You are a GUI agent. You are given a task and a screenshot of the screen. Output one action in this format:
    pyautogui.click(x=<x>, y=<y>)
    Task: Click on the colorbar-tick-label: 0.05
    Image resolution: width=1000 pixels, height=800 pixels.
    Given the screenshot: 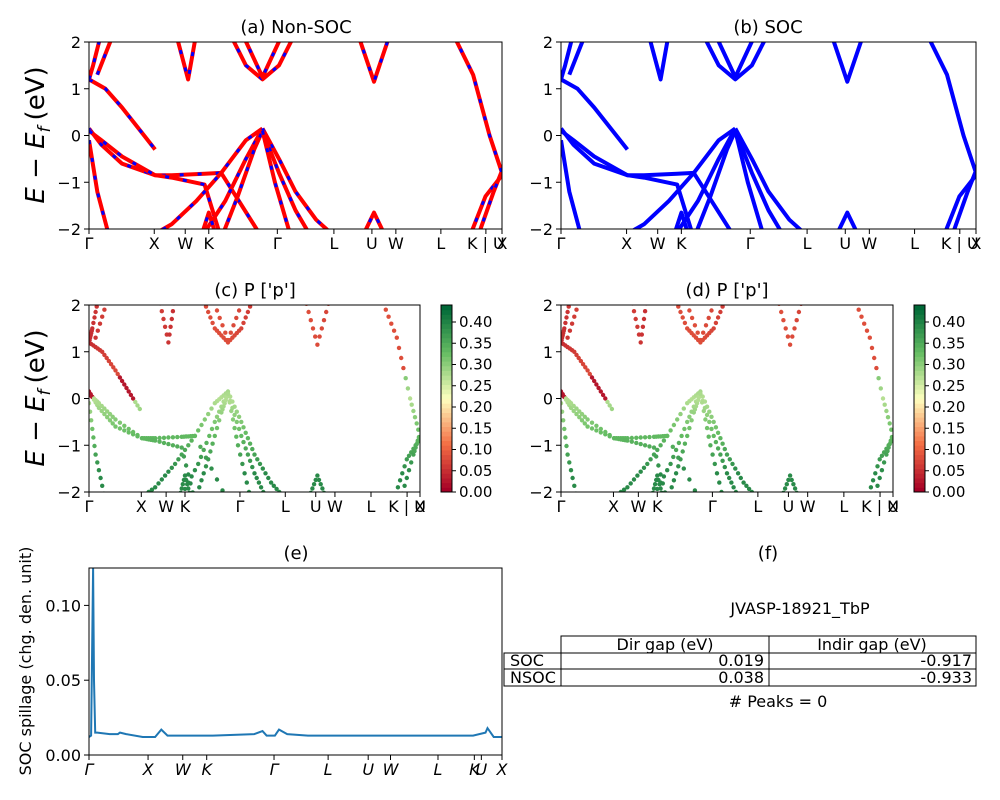 What is the action you would take?
    pyautogui.click(x=948, y=471)
    